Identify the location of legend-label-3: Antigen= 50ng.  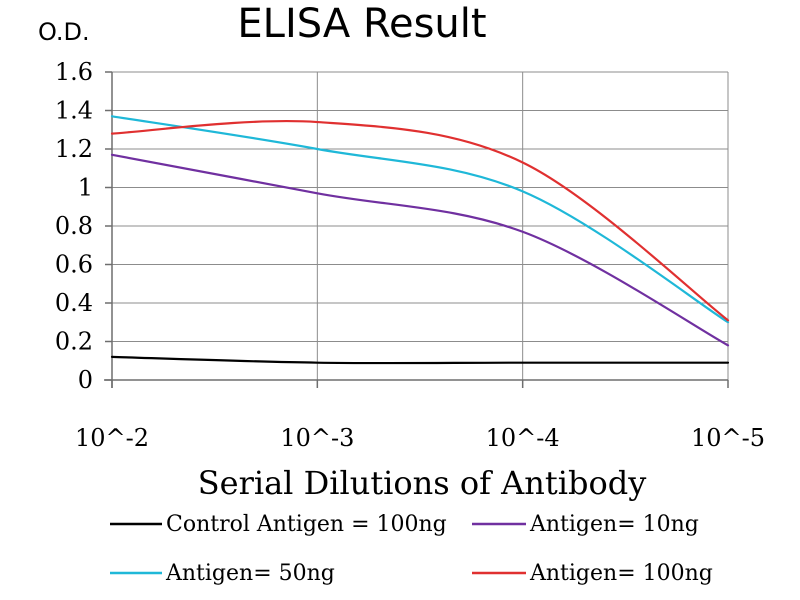
(250, 573).